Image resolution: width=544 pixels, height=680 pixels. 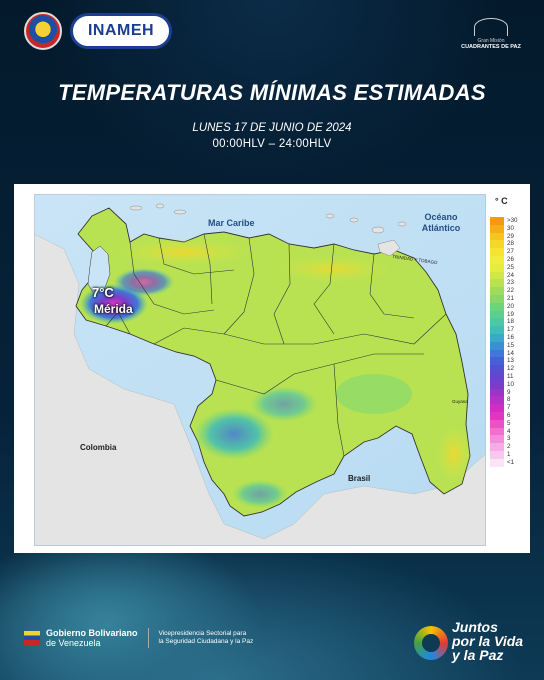 I want to click on legend-row: 10, so click(x=508, y=384).